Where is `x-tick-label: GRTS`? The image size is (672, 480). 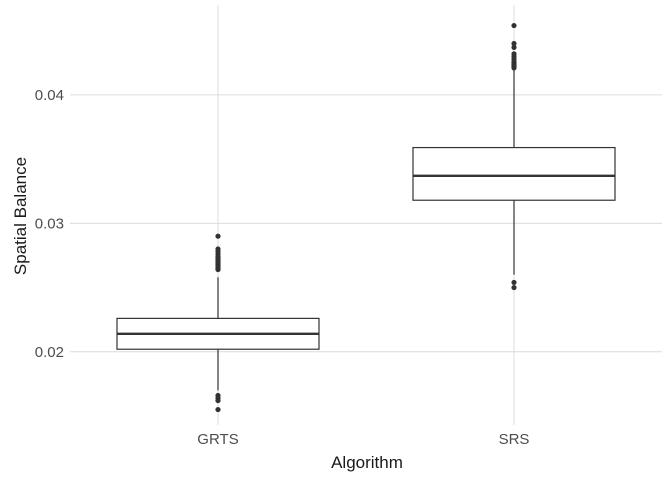 x-tick-label: GRTS is located at coordinates (217, 439).